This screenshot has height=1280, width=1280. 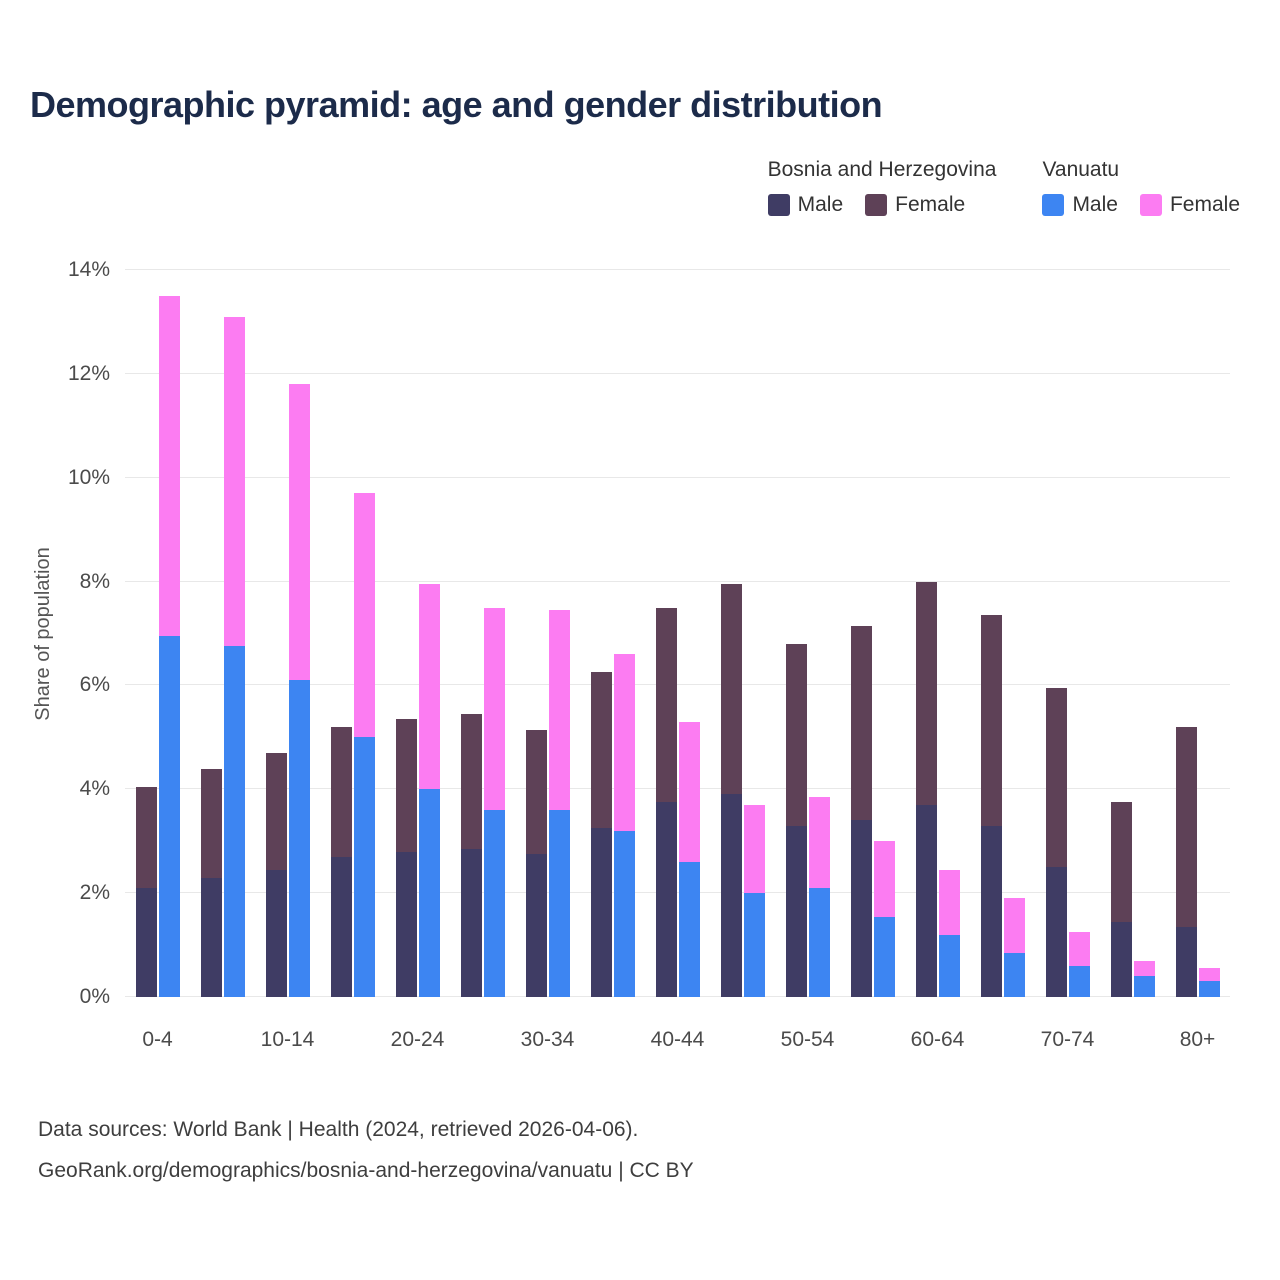 I want to click on bar-segment-vanuatu-male-80+, so click(x=1209, y=989).